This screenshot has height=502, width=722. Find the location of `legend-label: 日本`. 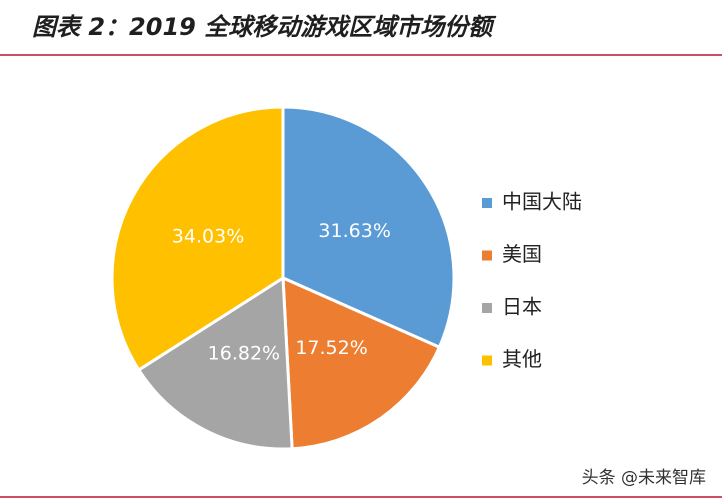

legend-label: 日本 is located at coordinates (522, 307).